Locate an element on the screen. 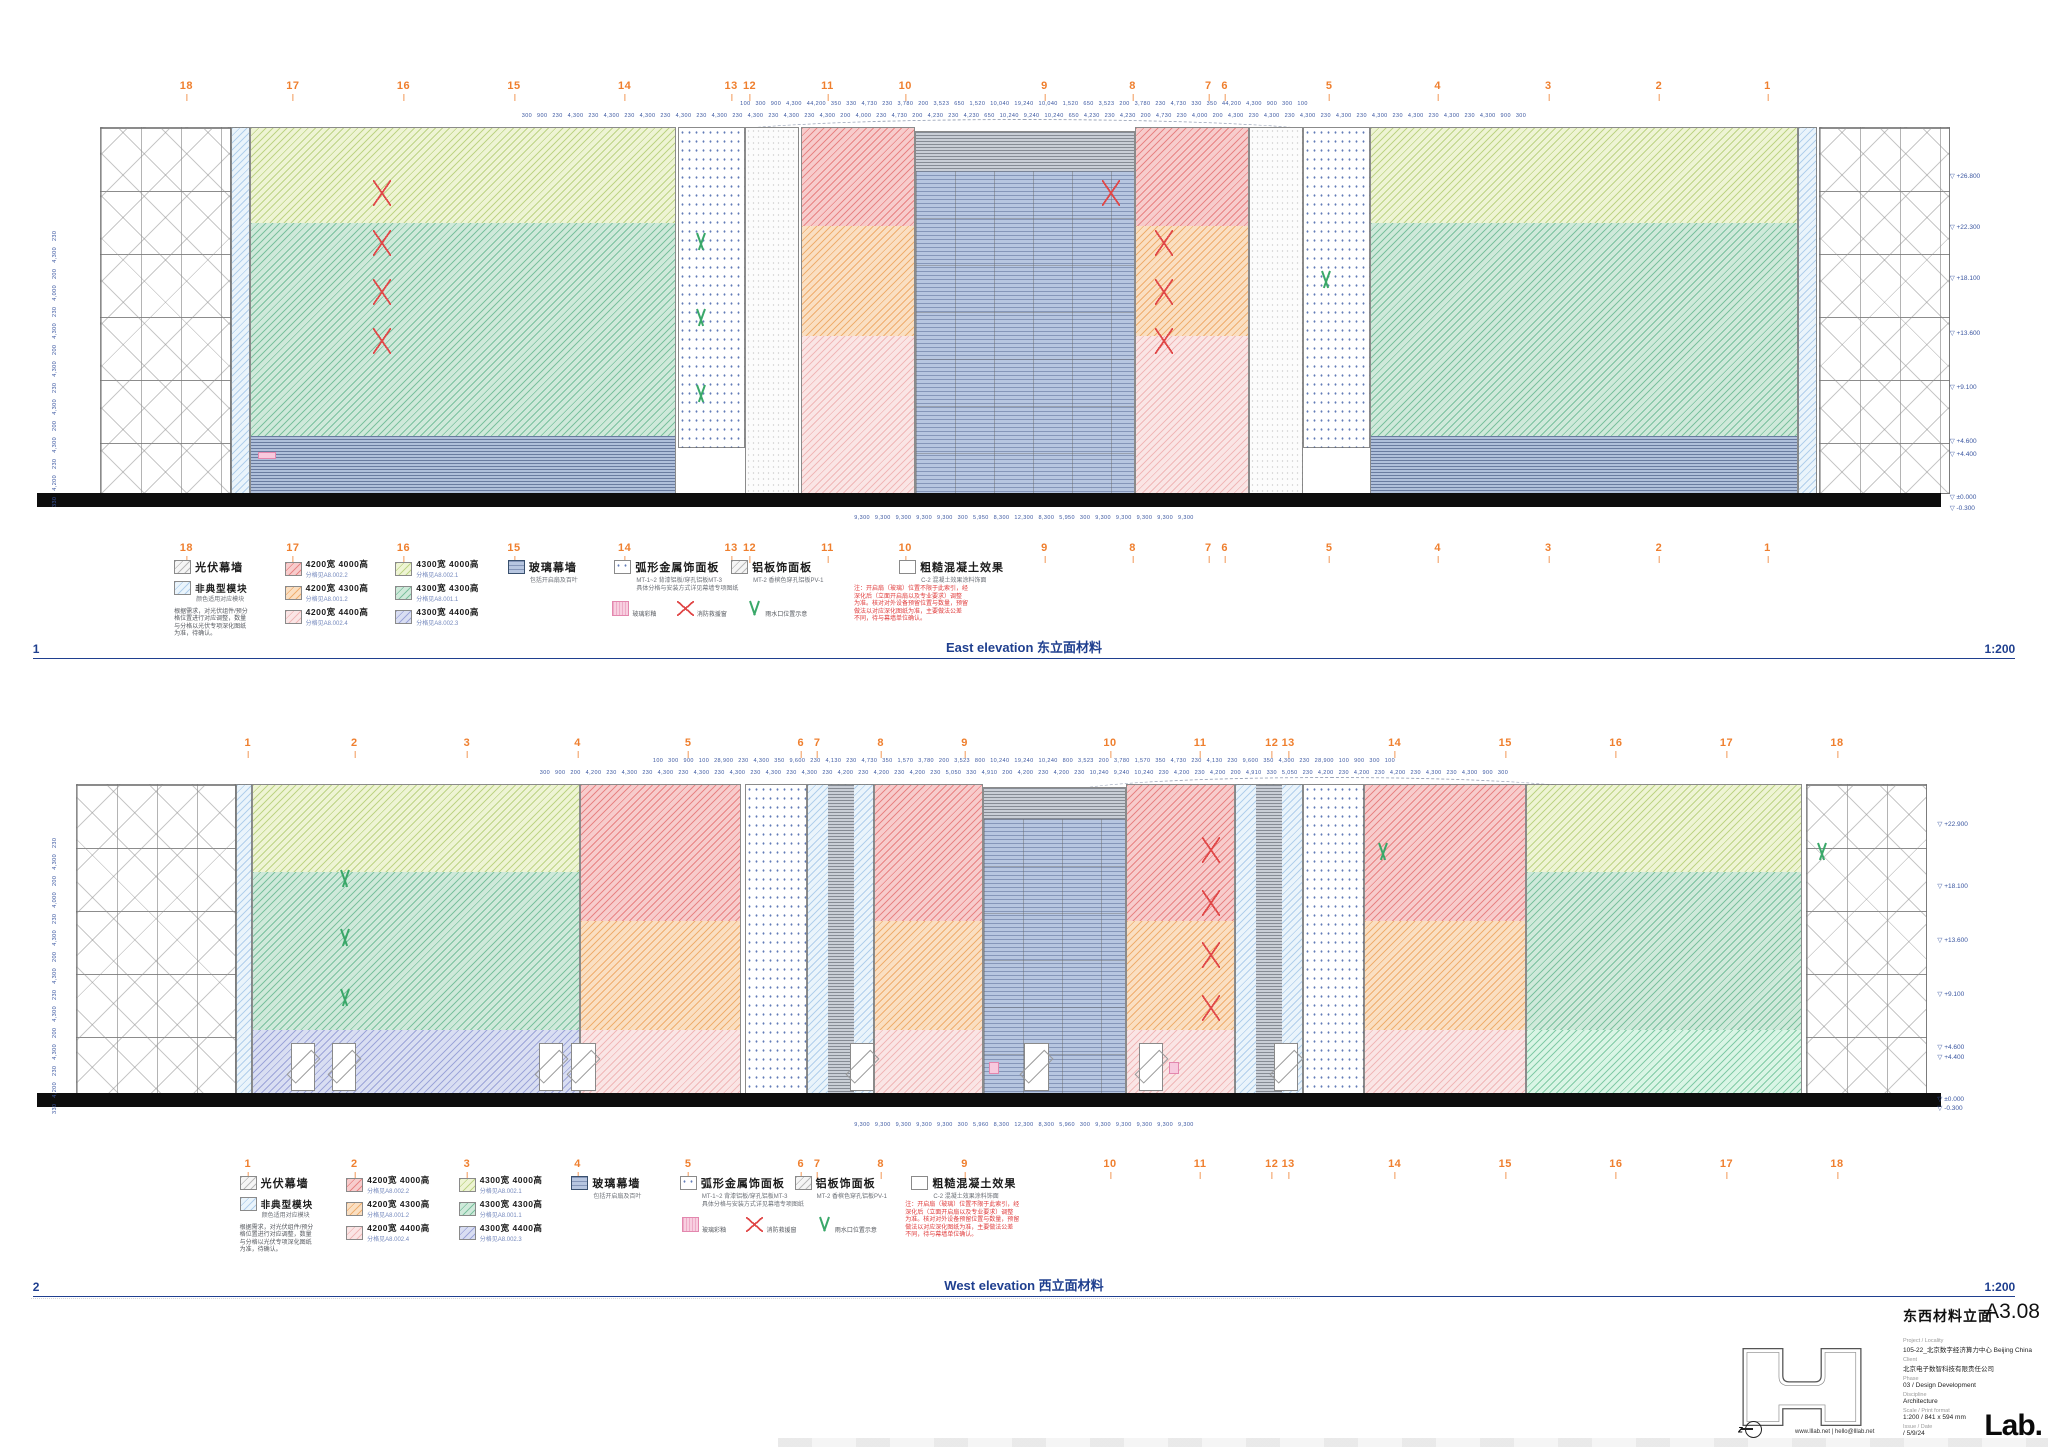 This screenshot has height=1447, width=2048. roof-canopy-outline is located at coordinates (1024, 128).